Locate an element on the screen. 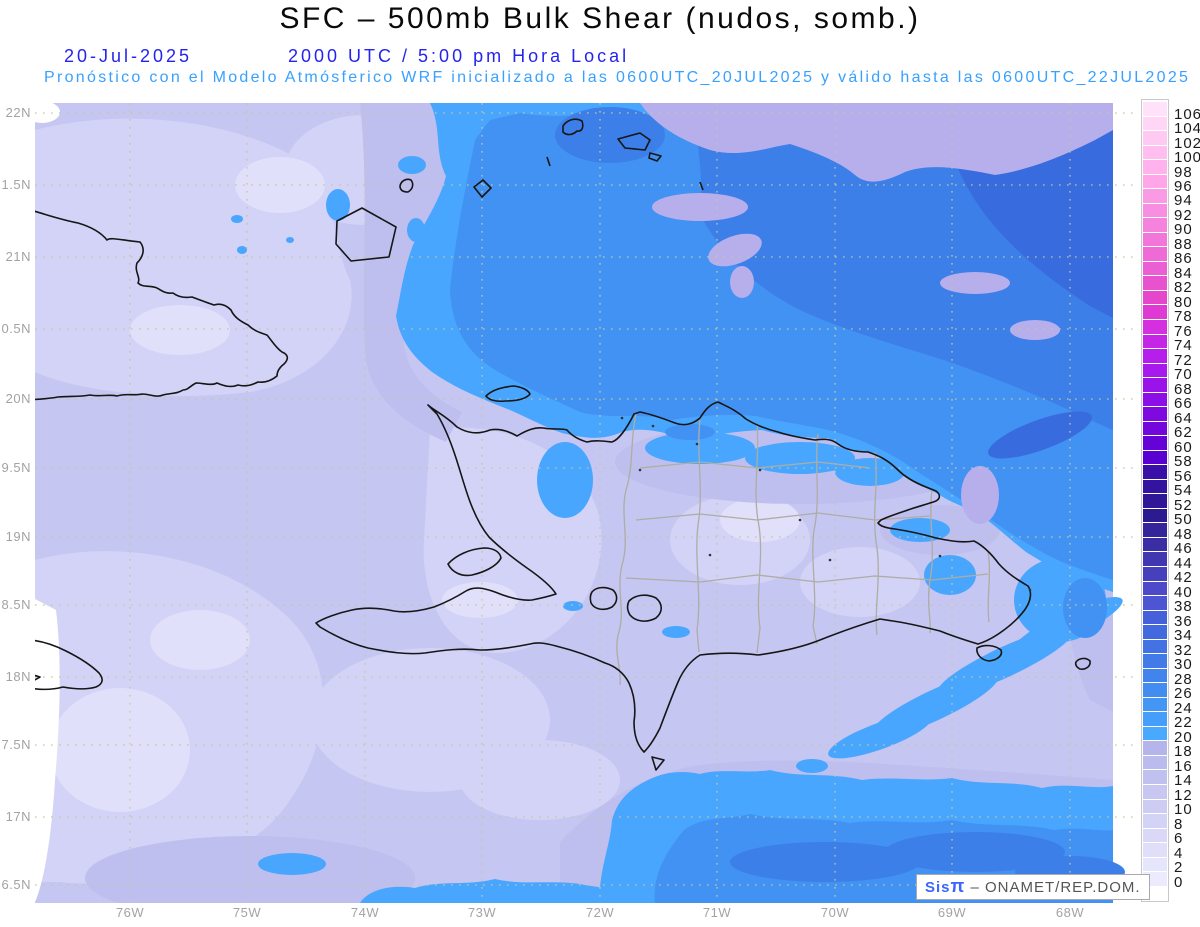 The image size is (1200, 927). watermark-brand: Sis is located at coordinates (938, 887).